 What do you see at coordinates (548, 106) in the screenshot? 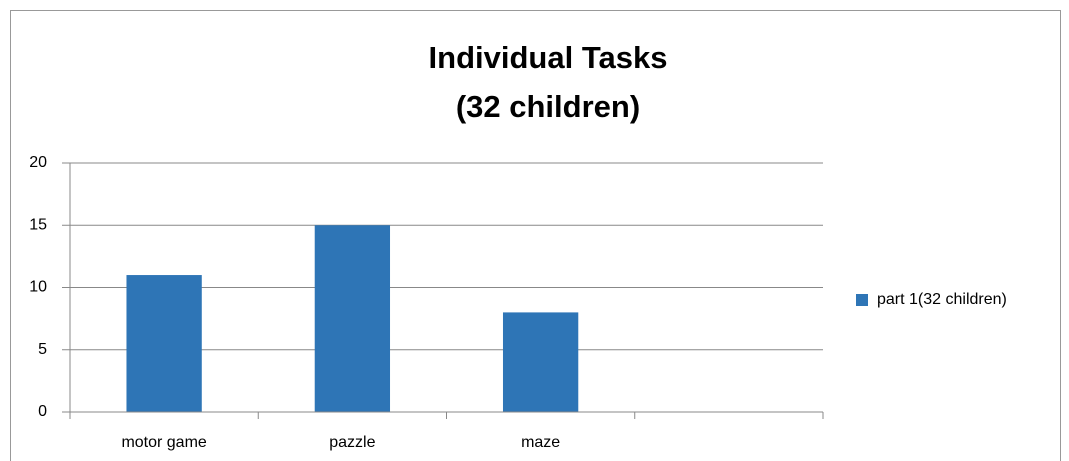
I see `chart-title: (32 children)` at bounding box center [548, 106].